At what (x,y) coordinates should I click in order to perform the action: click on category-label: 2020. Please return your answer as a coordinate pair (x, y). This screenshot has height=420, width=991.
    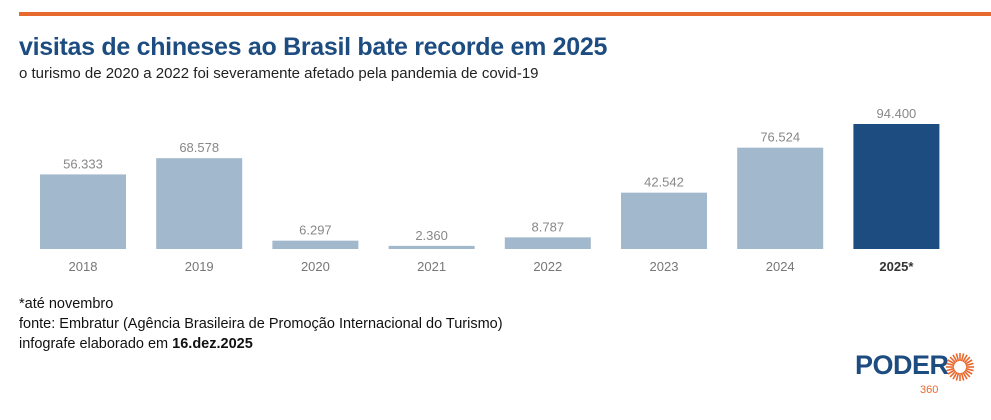
    Looking at the image, I should click on (315, 266).